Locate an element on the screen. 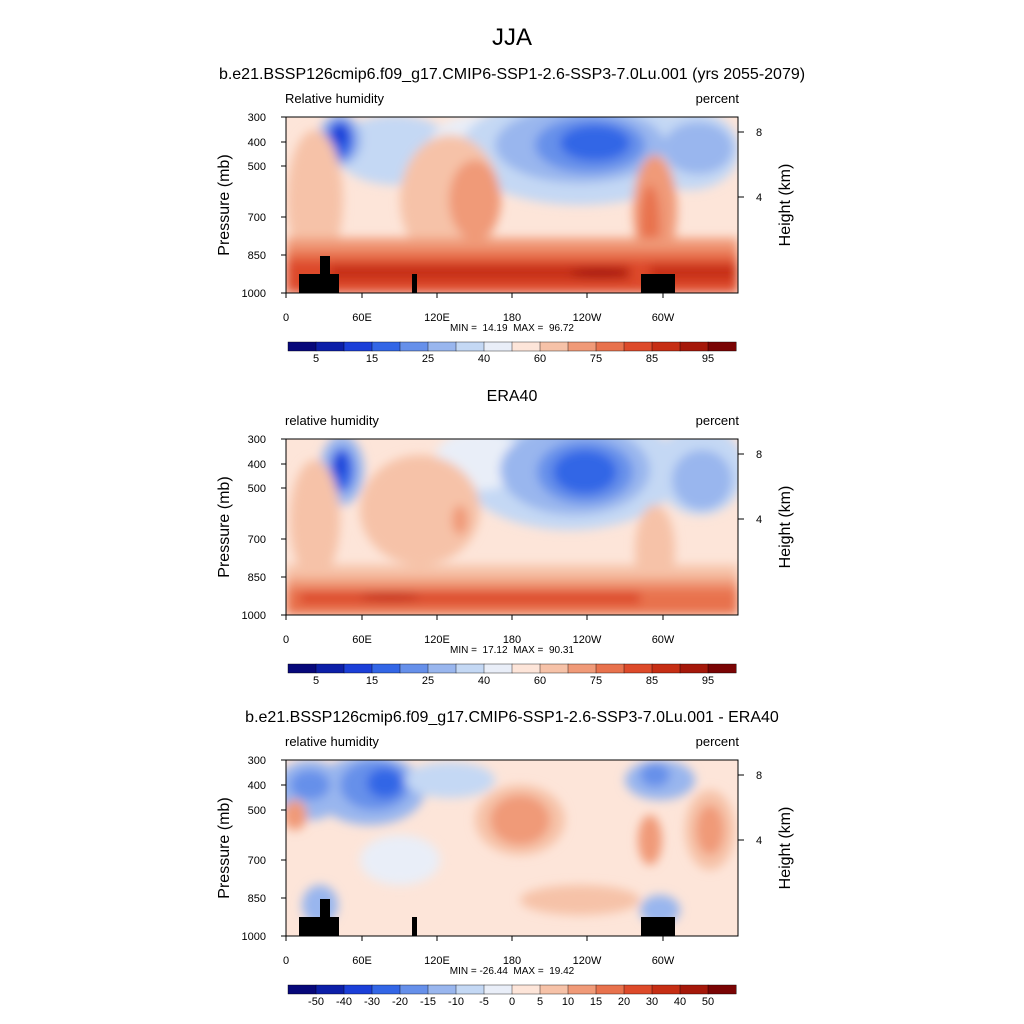 This screenshot has width=1024, height=1024. season-title: JJA is located at coordinates (512, 37).